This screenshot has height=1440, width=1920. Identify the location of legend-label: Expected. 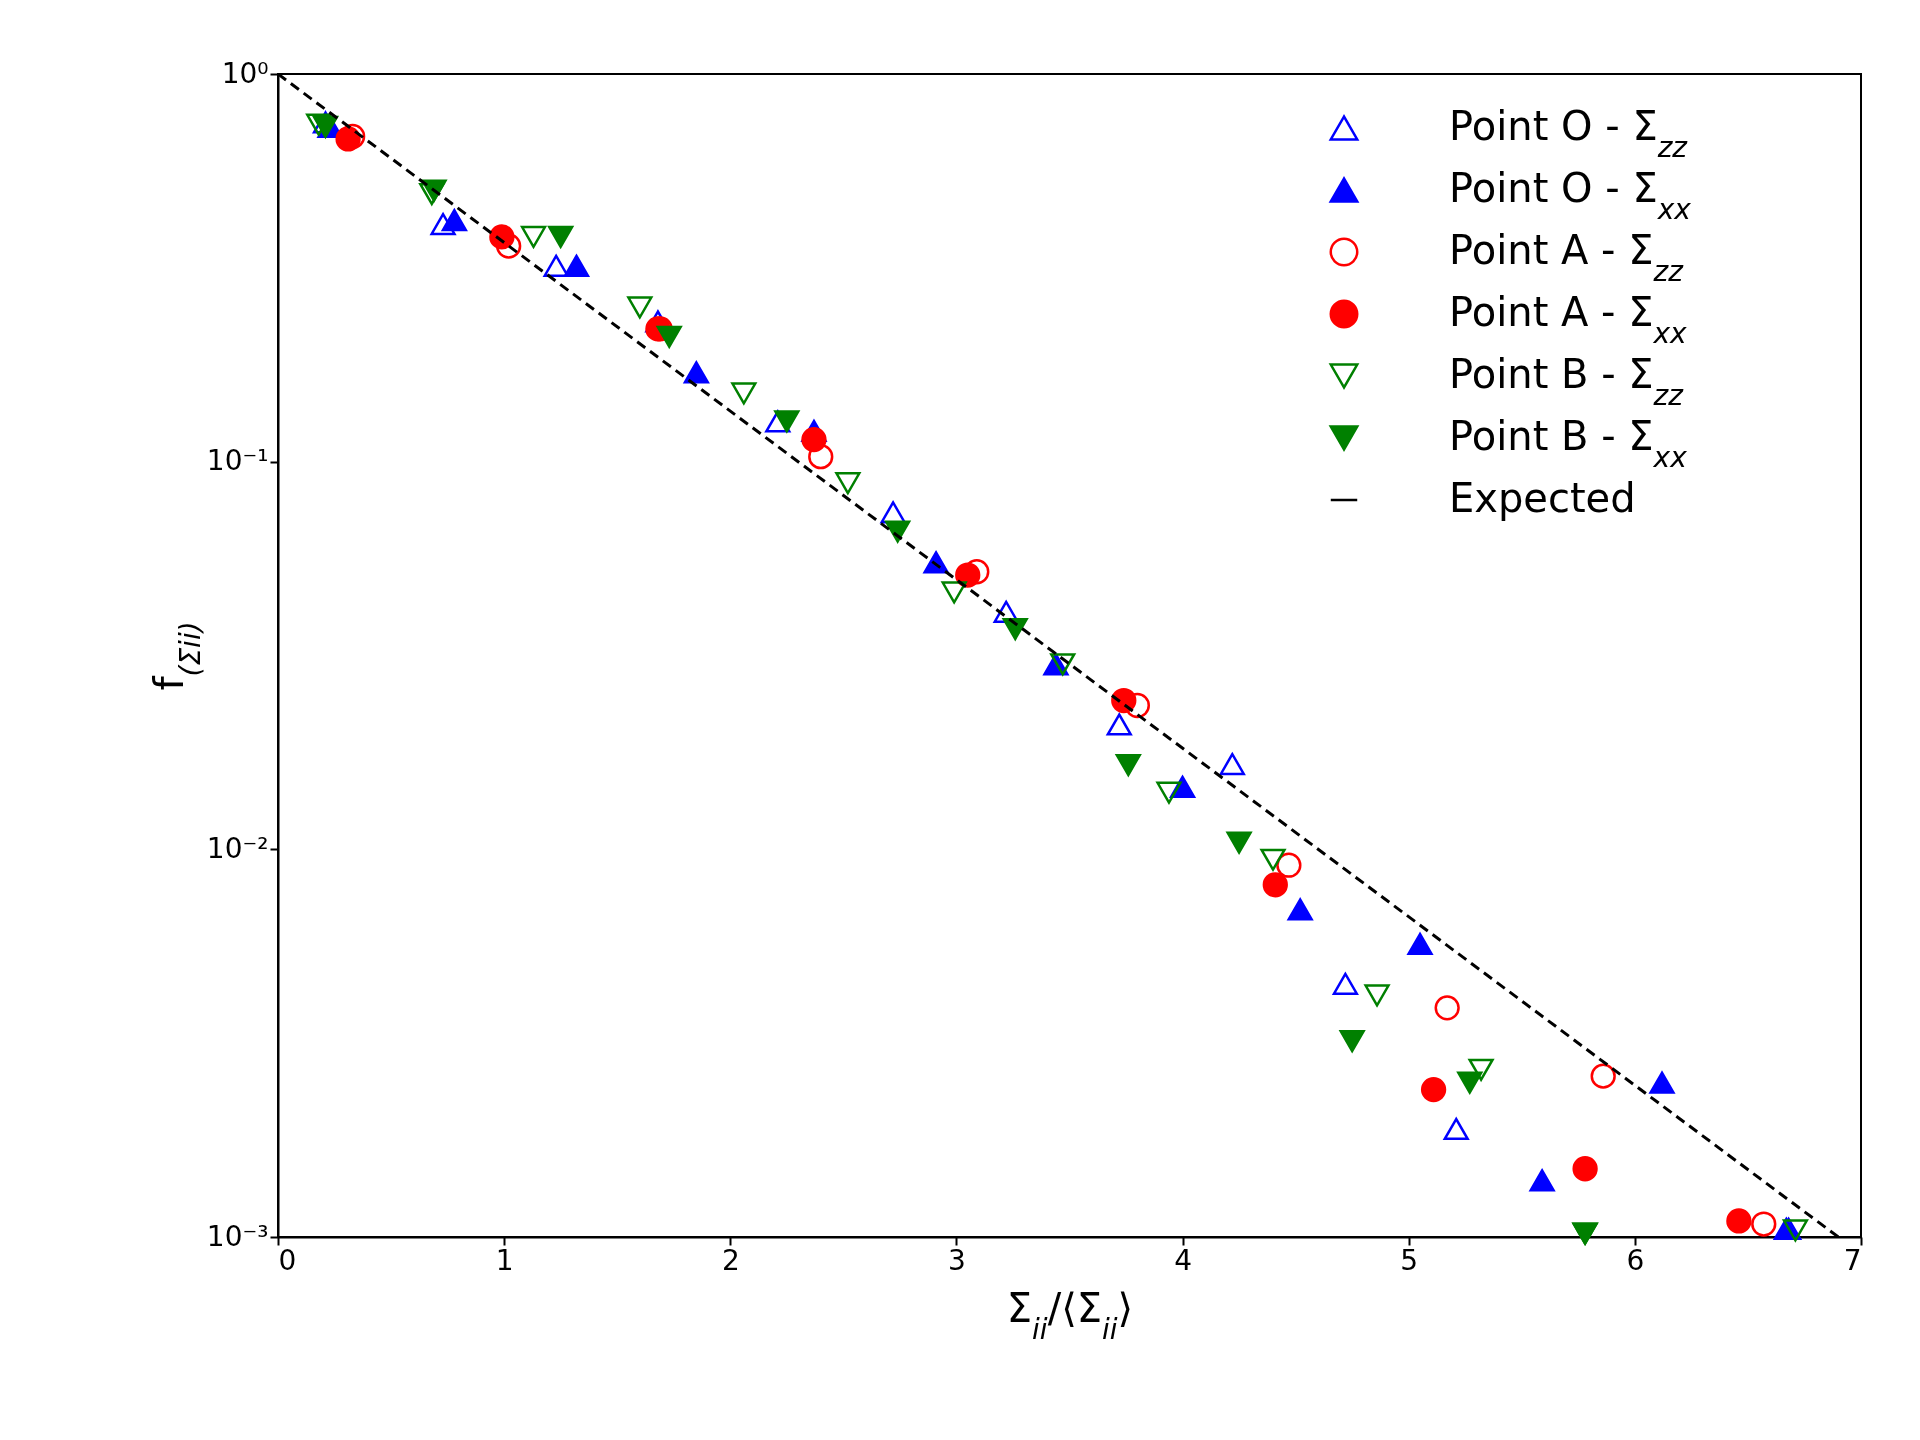
(1542, 498).